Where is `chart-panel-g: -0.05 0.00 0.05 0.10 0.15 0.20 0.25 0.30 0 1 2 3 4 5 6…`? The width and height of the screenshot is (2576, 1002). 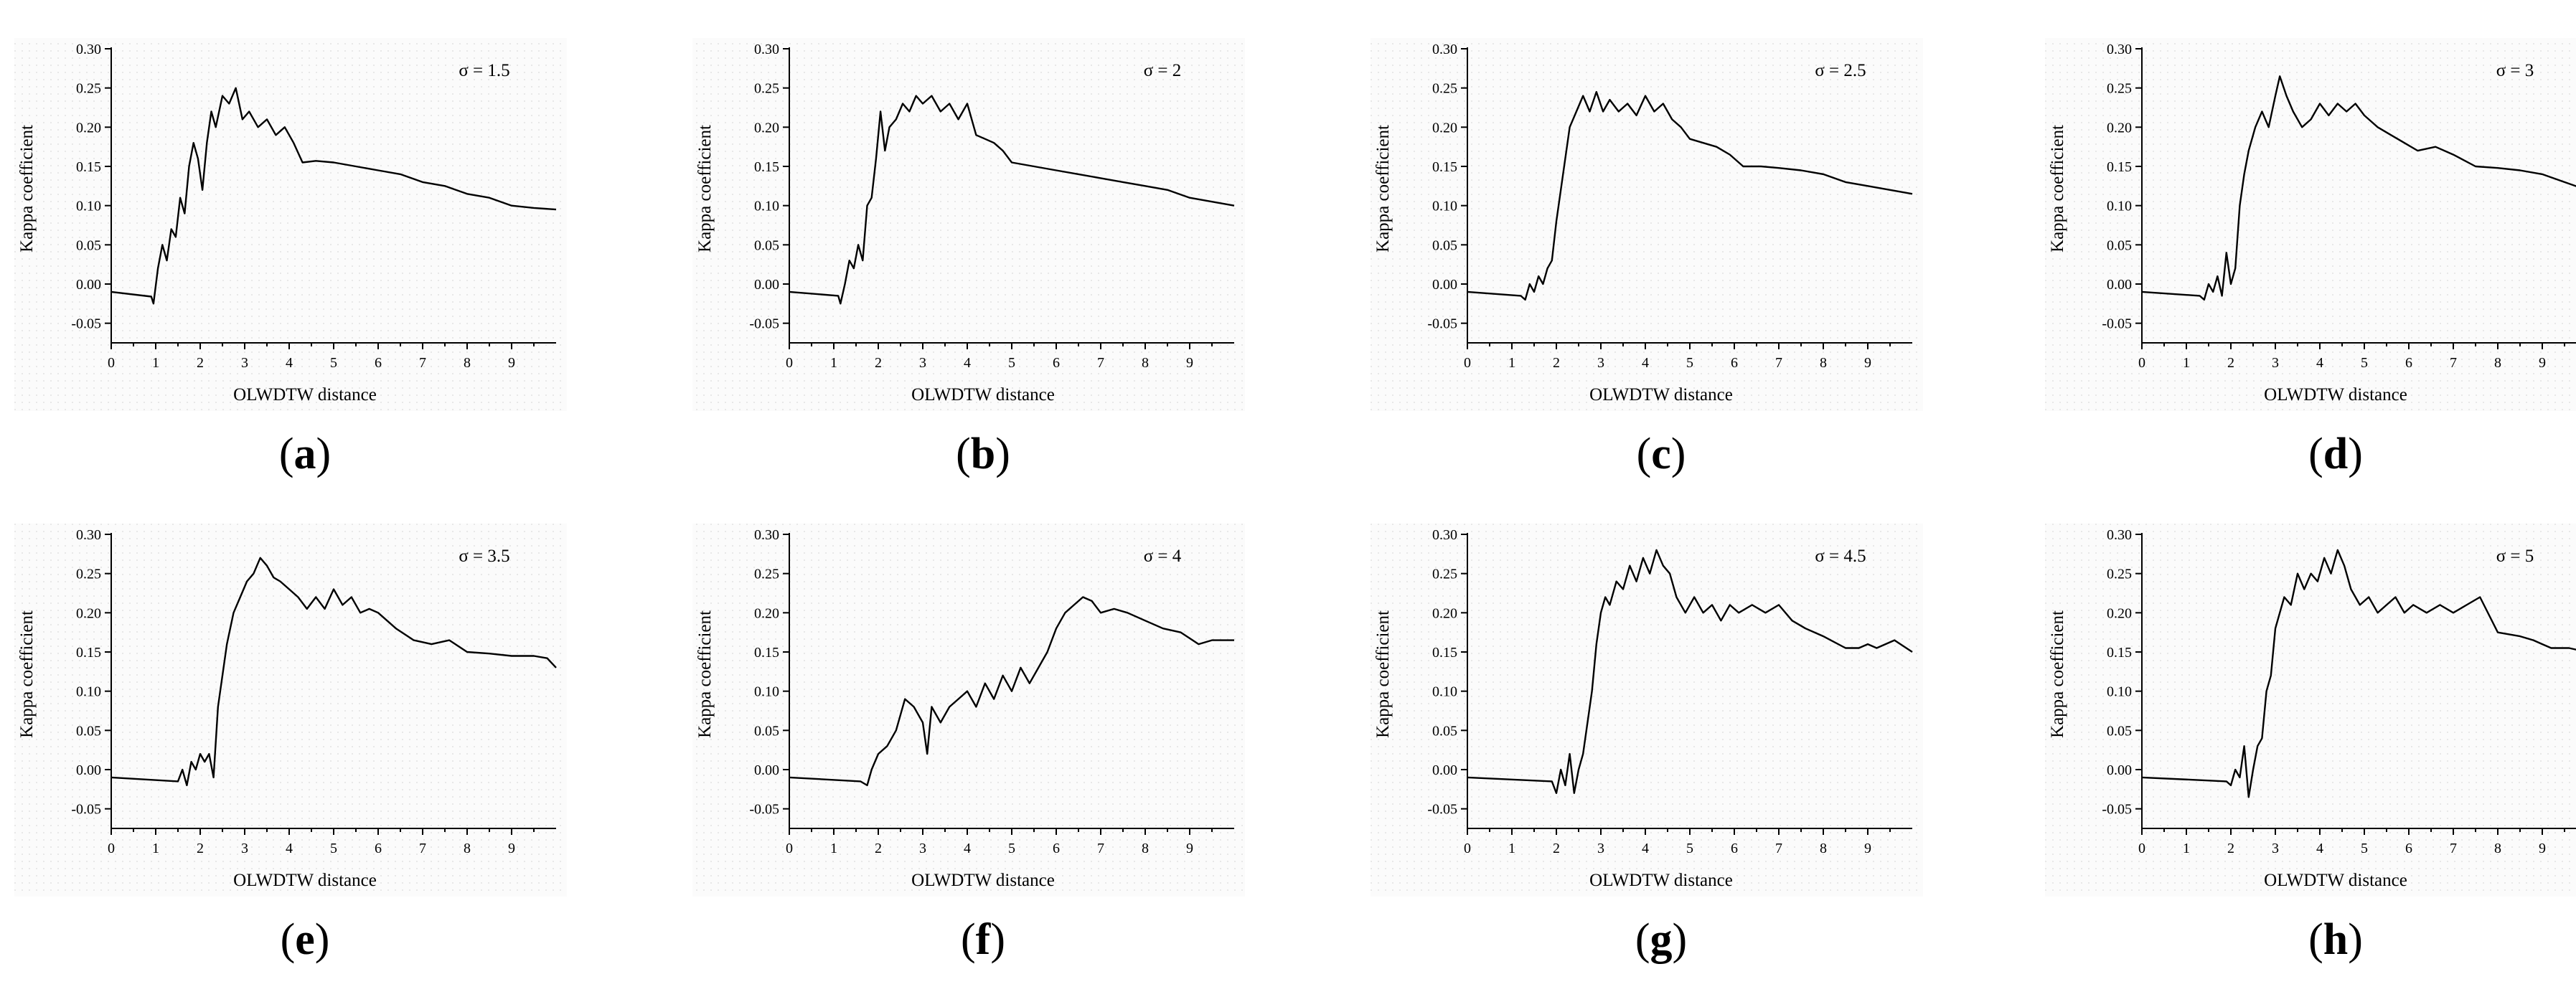
chart-panel-g: -0.05 0.00 0.05 0.10 0.15 0.20 0.25 0.30 0 1 2 3 4 5 6… is located at coordinates (1647, 744).